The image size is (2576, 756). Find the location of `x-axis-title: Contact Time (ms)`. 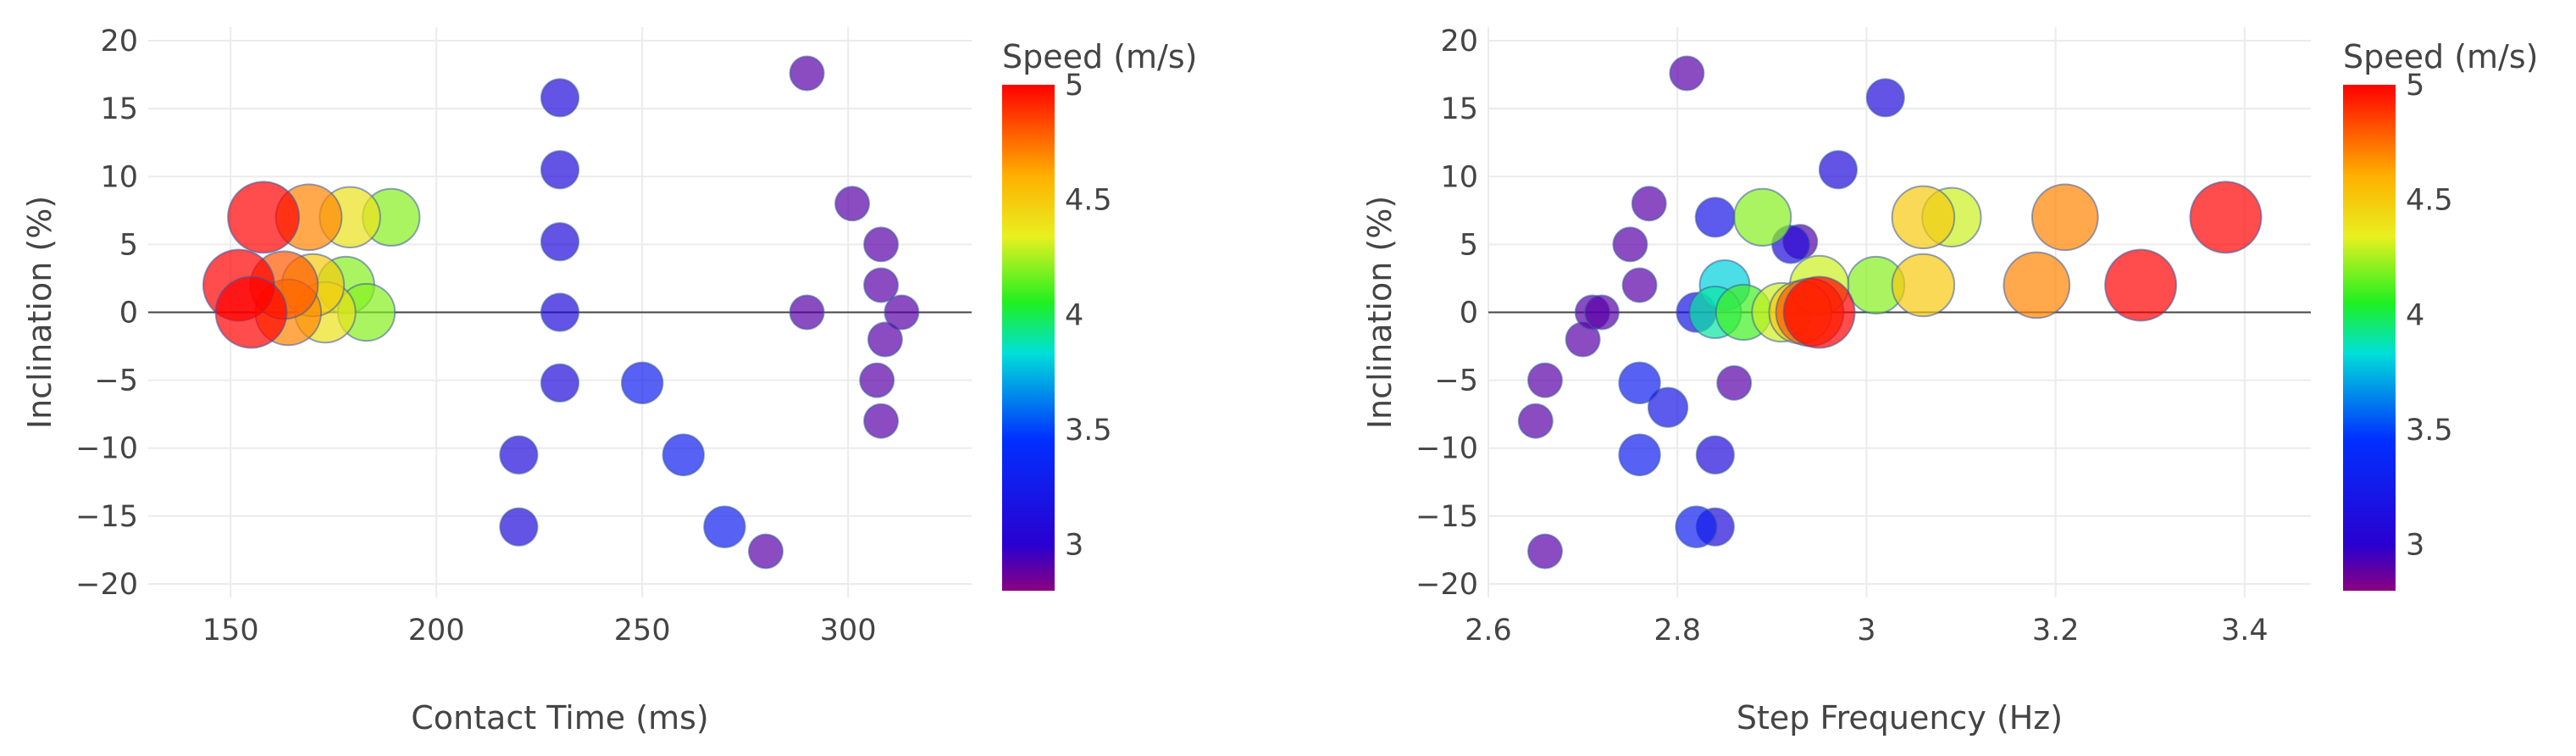

x-axis-title: Contact Time (ms) is located at coordinates (559, 718).